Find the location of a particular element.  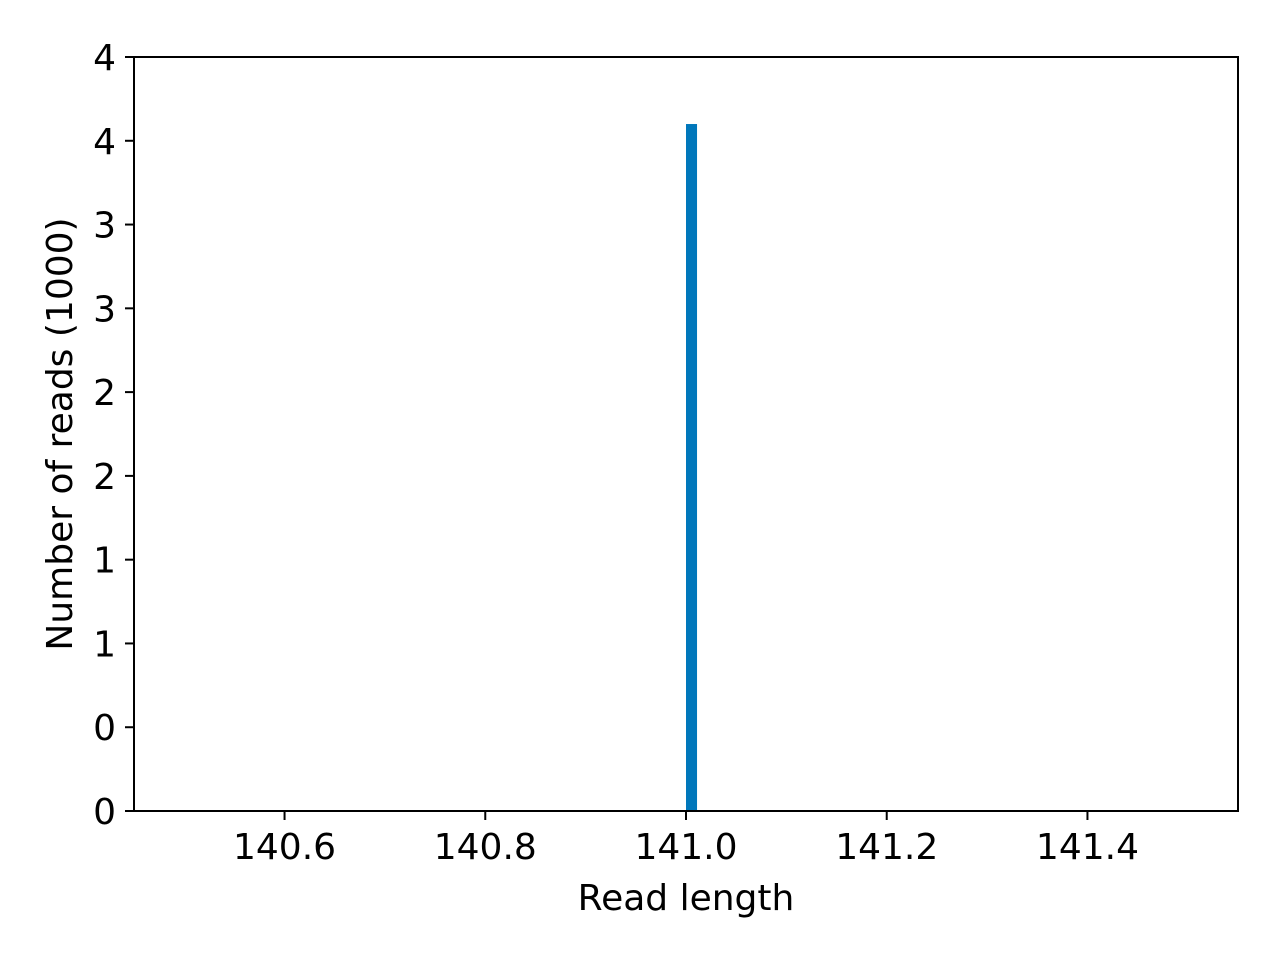

x-axis: 140.6 140.8 141.0 141.2 141.4 is located at coordinates (686, 839).